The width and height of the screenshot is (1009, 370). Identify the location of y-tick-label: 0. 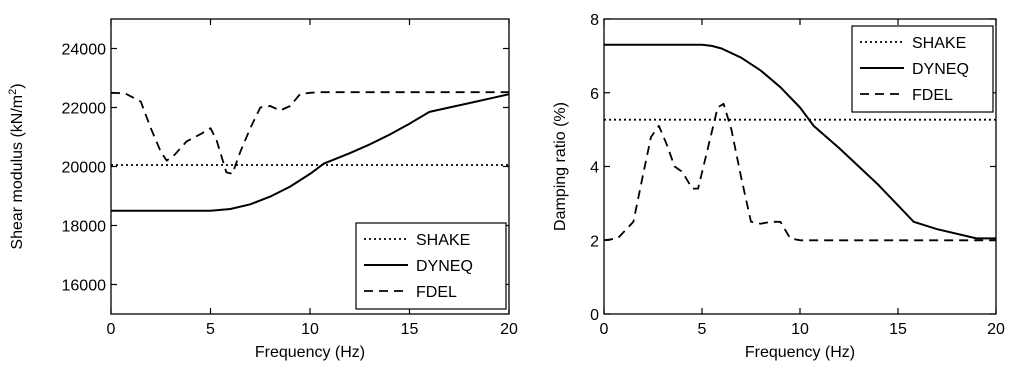
(594, 315).